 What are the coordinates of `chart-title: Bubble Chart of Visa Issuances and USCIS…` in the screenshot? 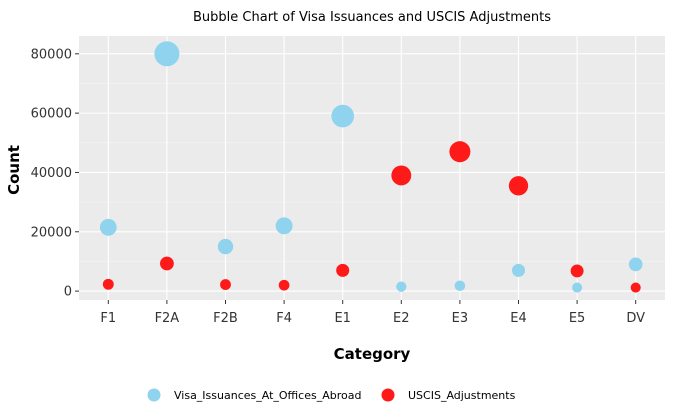 It's located at (372, 17).